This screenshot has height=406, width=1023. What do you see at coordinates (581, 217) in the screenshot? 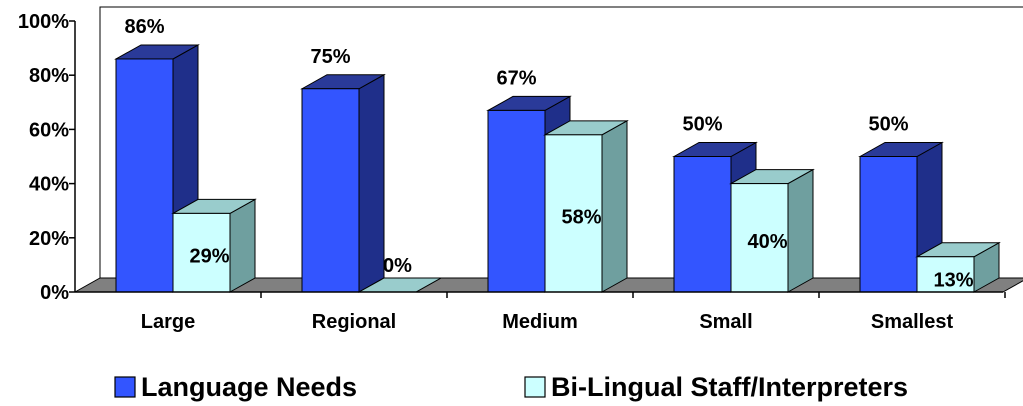
I see `data-label: 58%` at bounding box center [581, 217].